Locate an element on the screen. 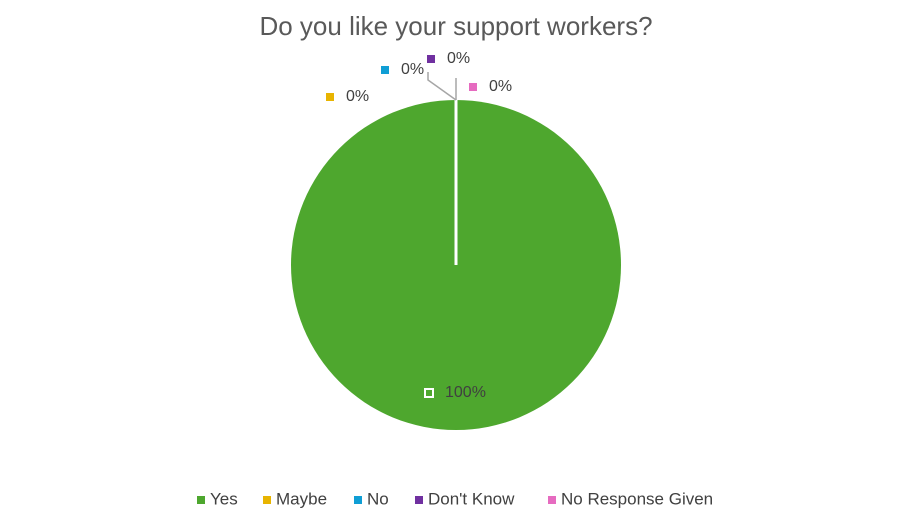 The height and width of the screenshot is (526, 913). legend-label: Maybe is located at coordinates (301, 498).